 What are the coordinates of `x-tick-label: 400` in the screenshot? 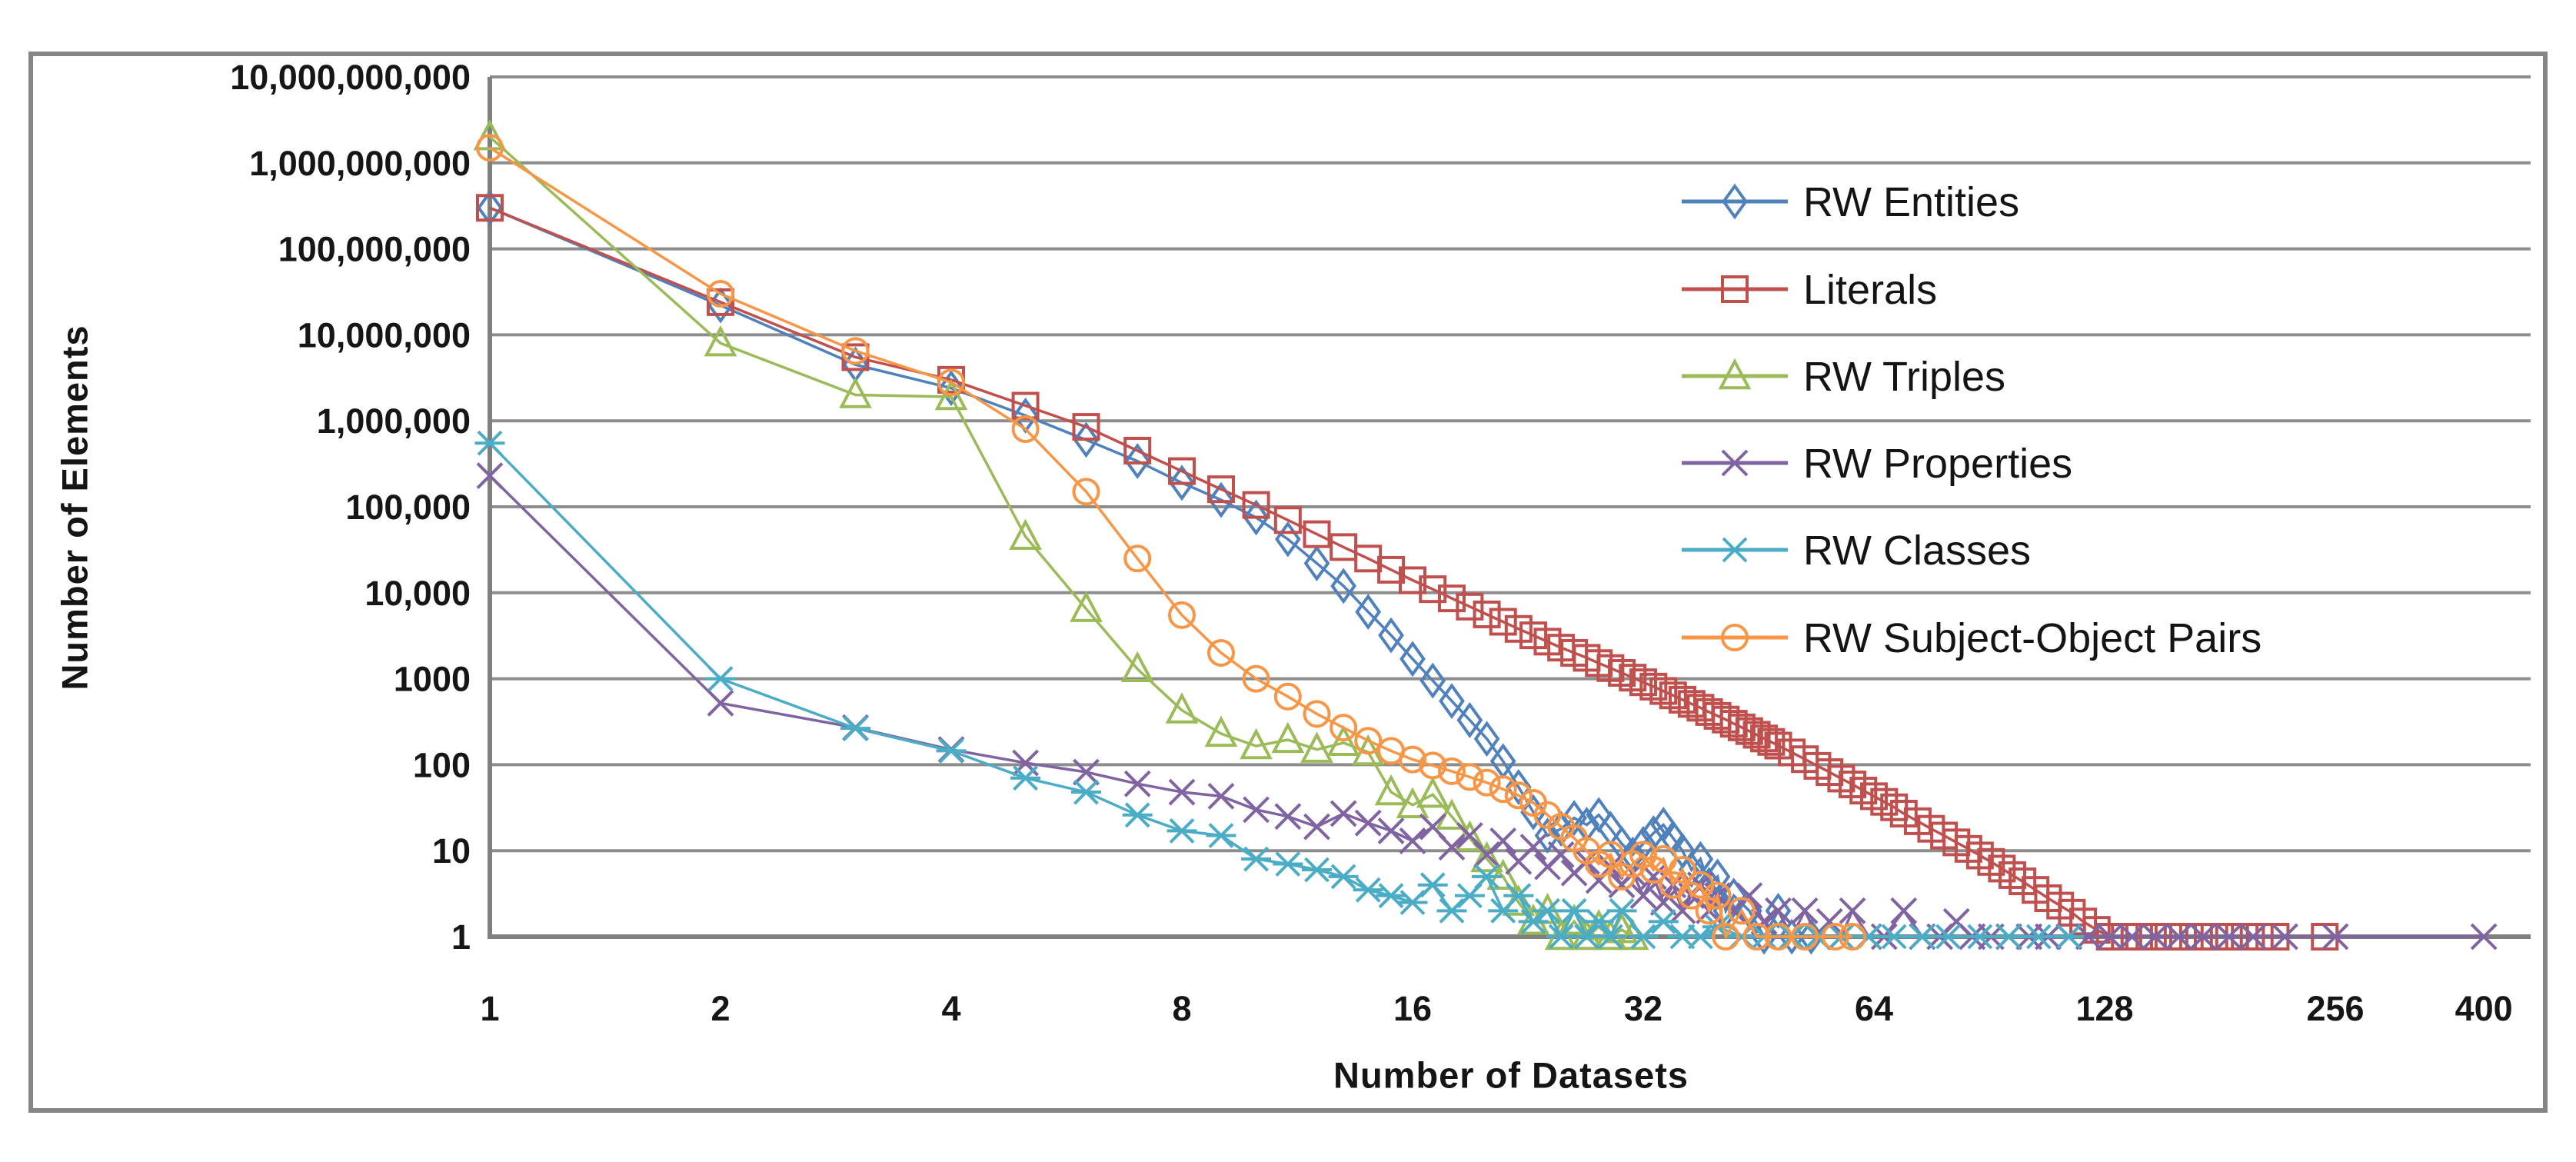 It's located at (2484, 1008).